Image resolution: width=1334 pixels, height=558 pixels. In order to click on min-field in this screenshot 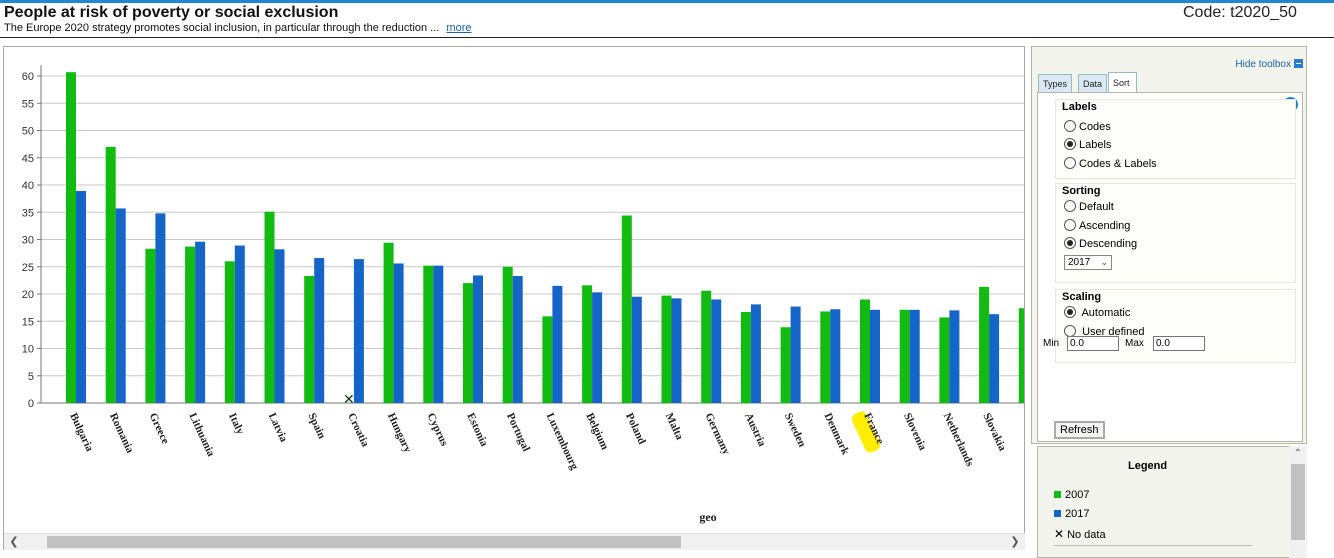, I will do `click(1093, 343)`.